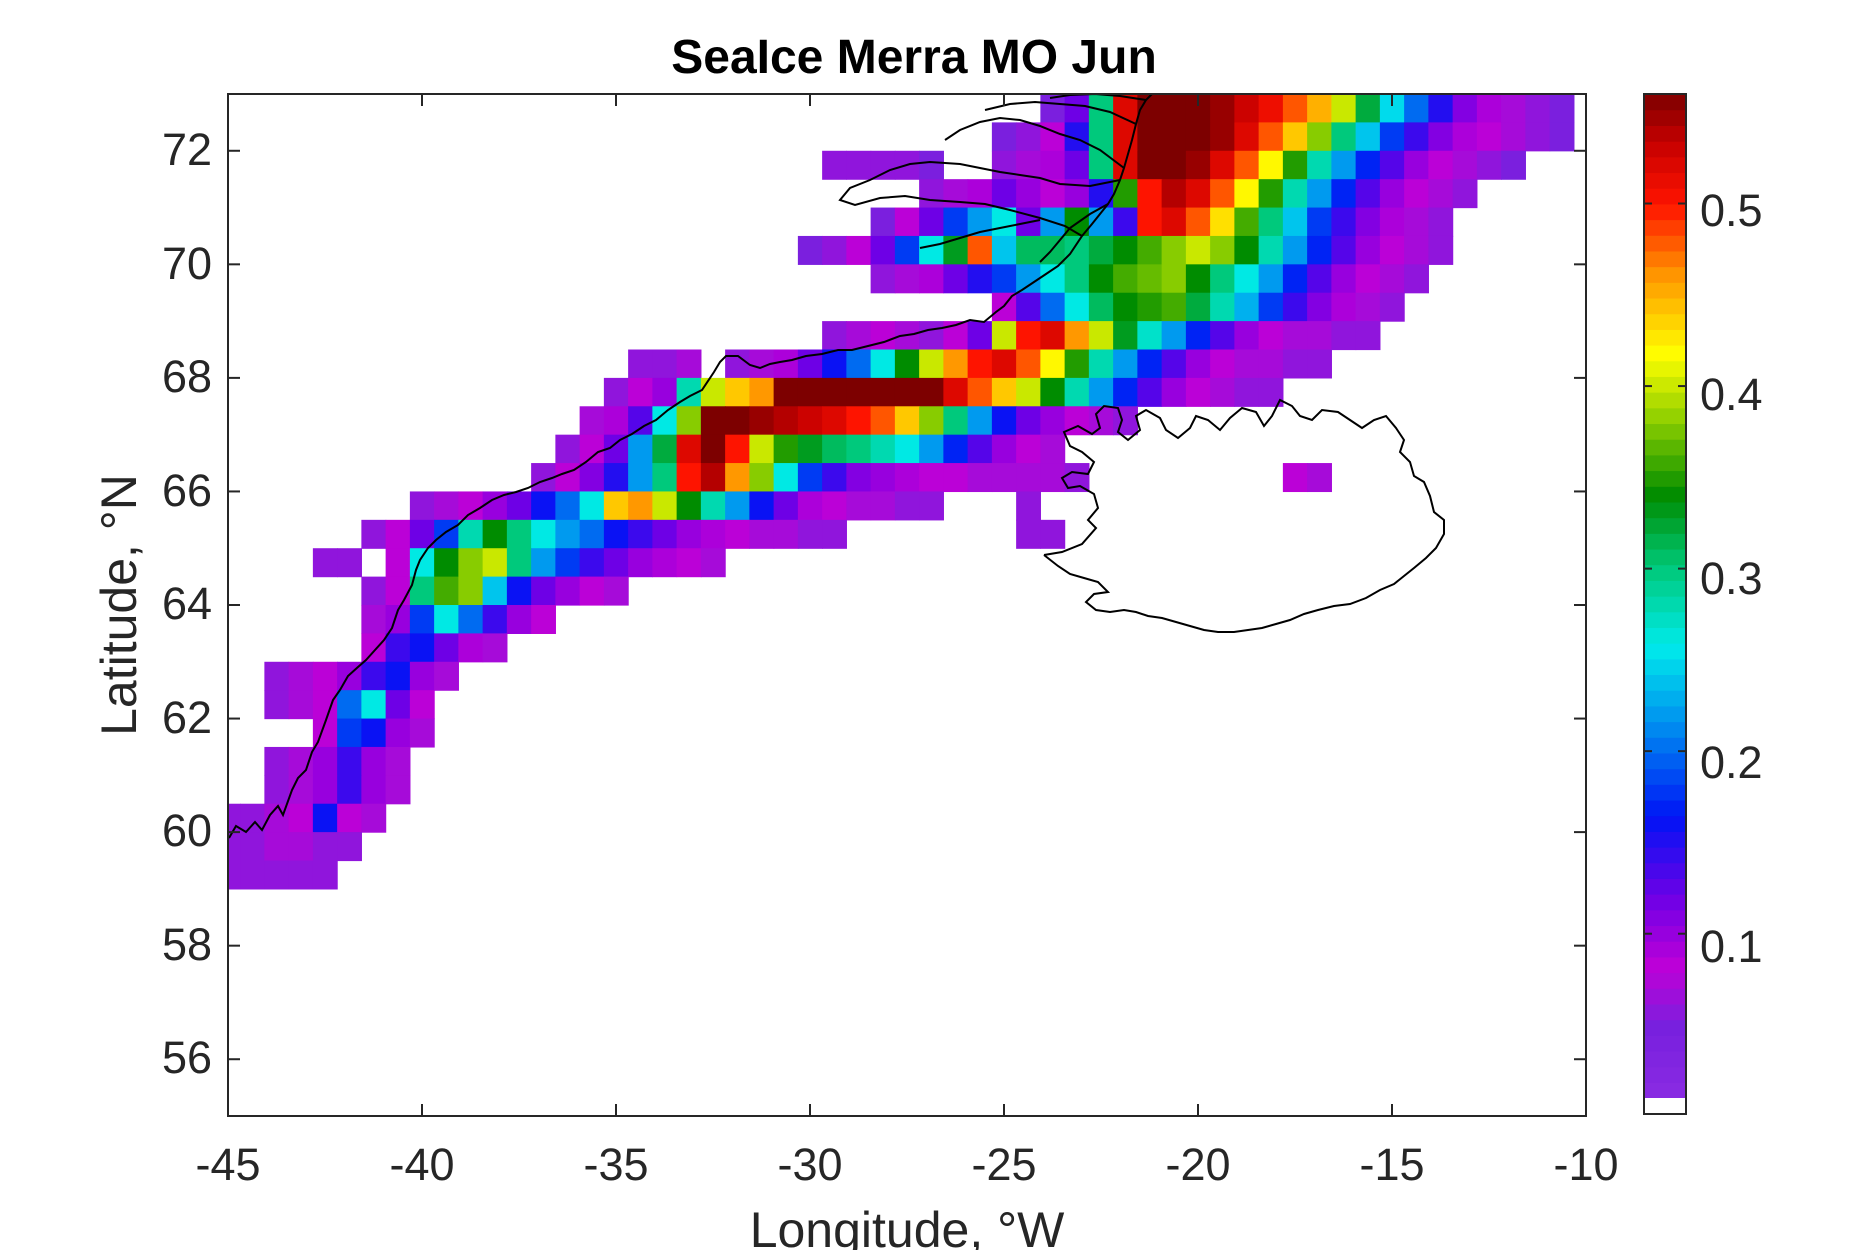  I want to click on colorbar-tick-label: 0.4, so click(1731, 394).